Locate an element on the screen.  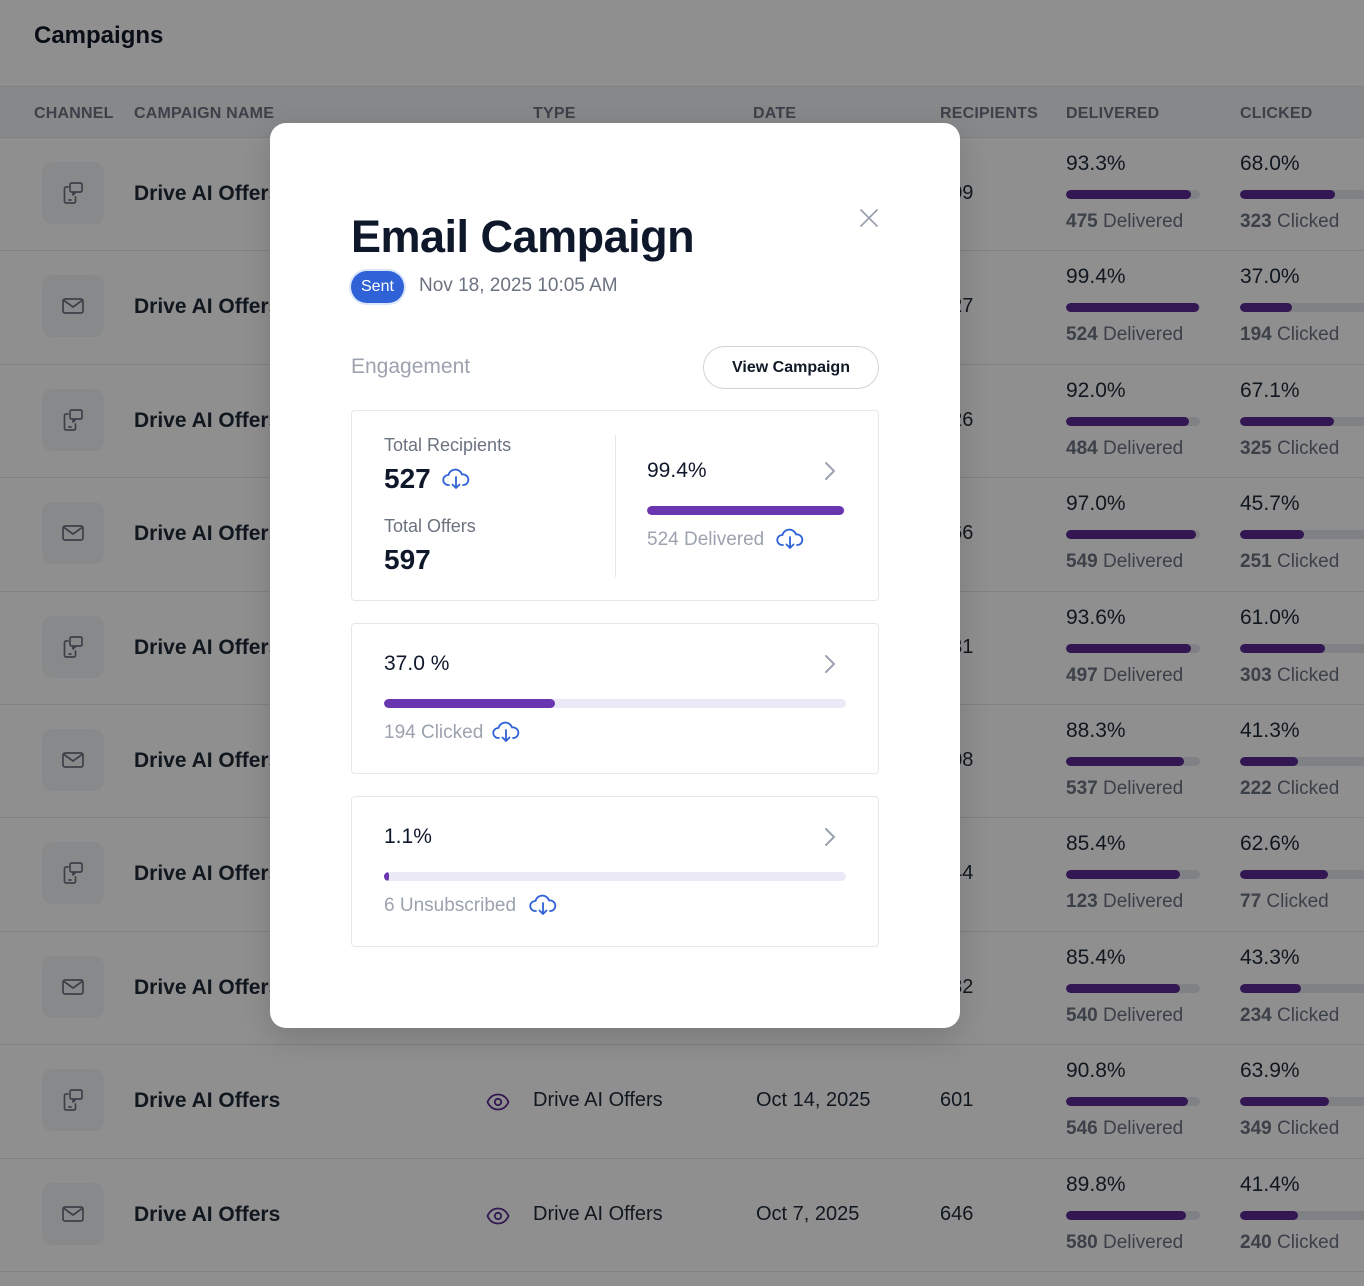
engagement-label: Engagement is located at coordinates (411, 366).